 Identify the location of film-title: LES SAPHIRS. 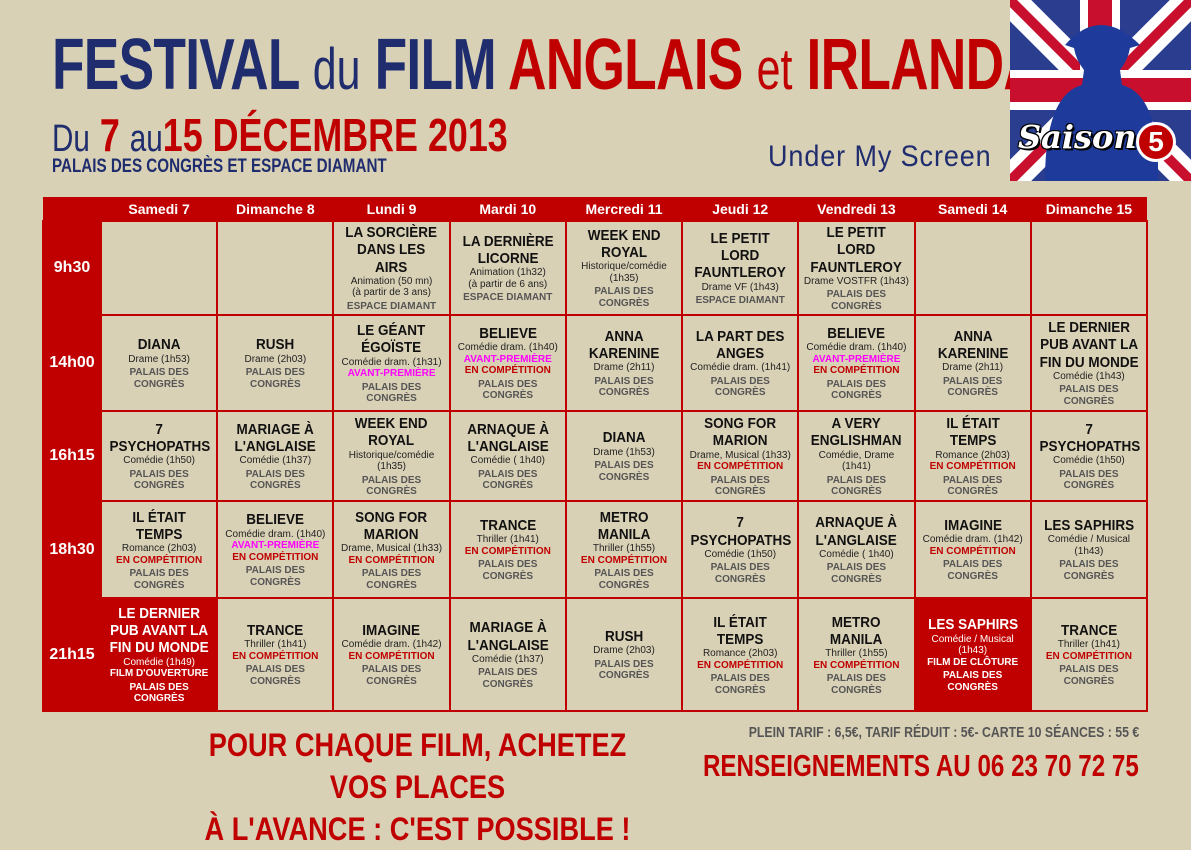
(972, 625).